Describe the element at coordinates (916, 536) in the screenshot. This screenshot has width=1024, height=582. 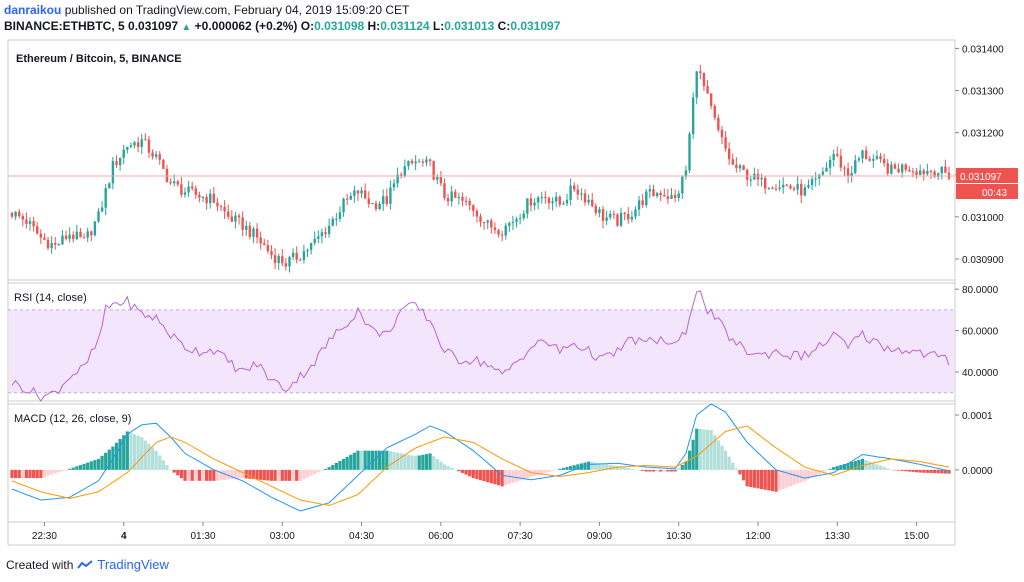
I see `x-tick-label: 15:00` at that location.